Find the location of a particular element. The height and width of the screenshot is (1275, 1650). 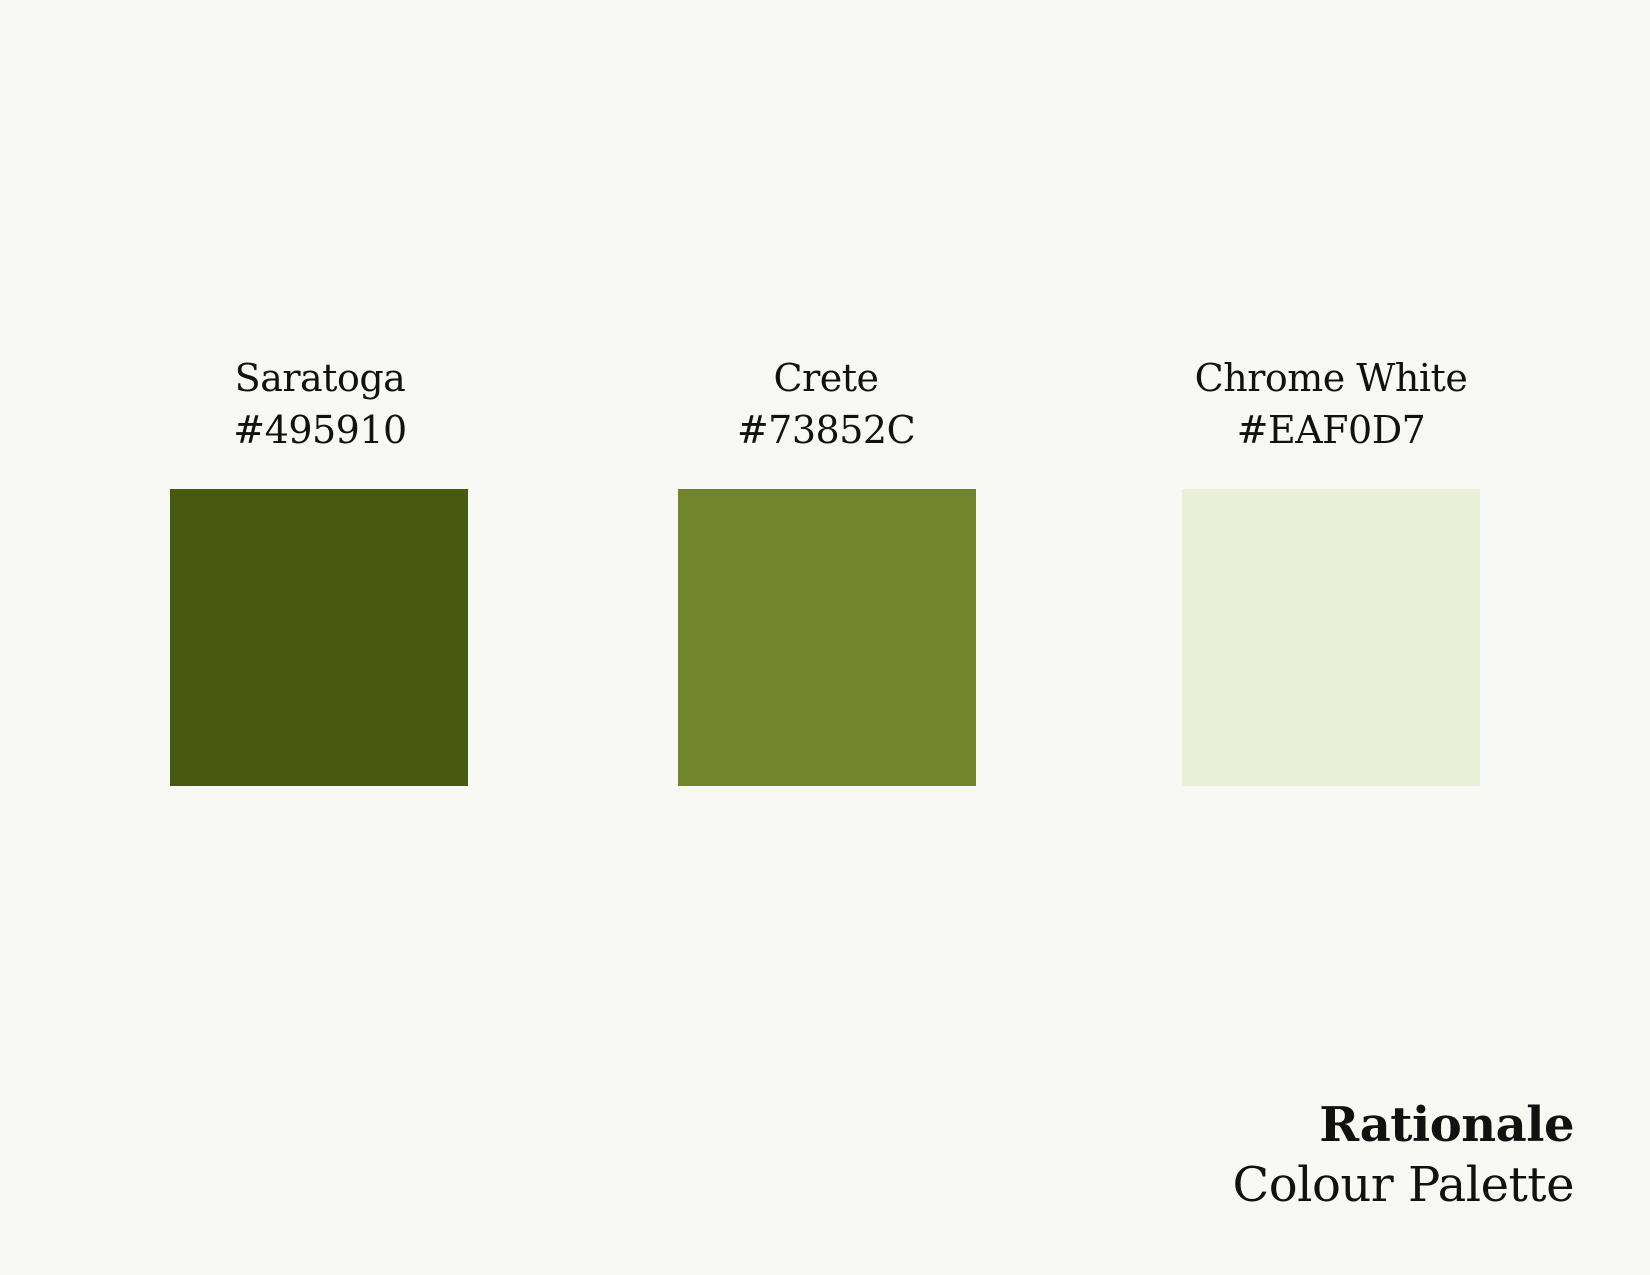

color-swatch-crete is located at coordinates (827, 637).